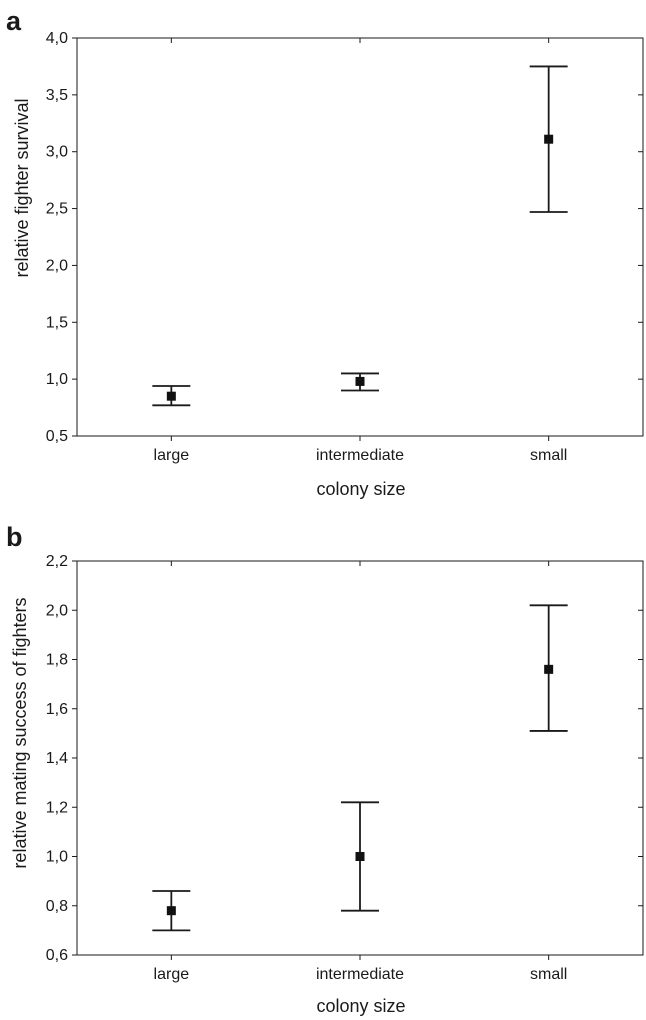 The width and height of the screenshot is (646, 1020). I want to click on y-tick-label-a: 2,0, so click(57, 265).